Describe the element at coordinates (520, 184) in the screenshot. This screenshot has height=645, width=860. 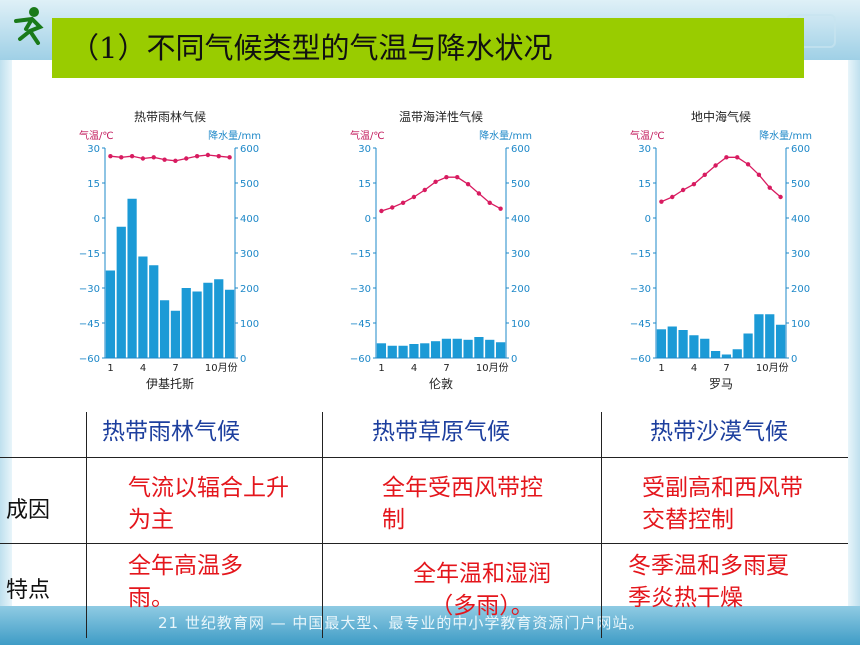
I see `precipitation-tick-label: 500` at that location.